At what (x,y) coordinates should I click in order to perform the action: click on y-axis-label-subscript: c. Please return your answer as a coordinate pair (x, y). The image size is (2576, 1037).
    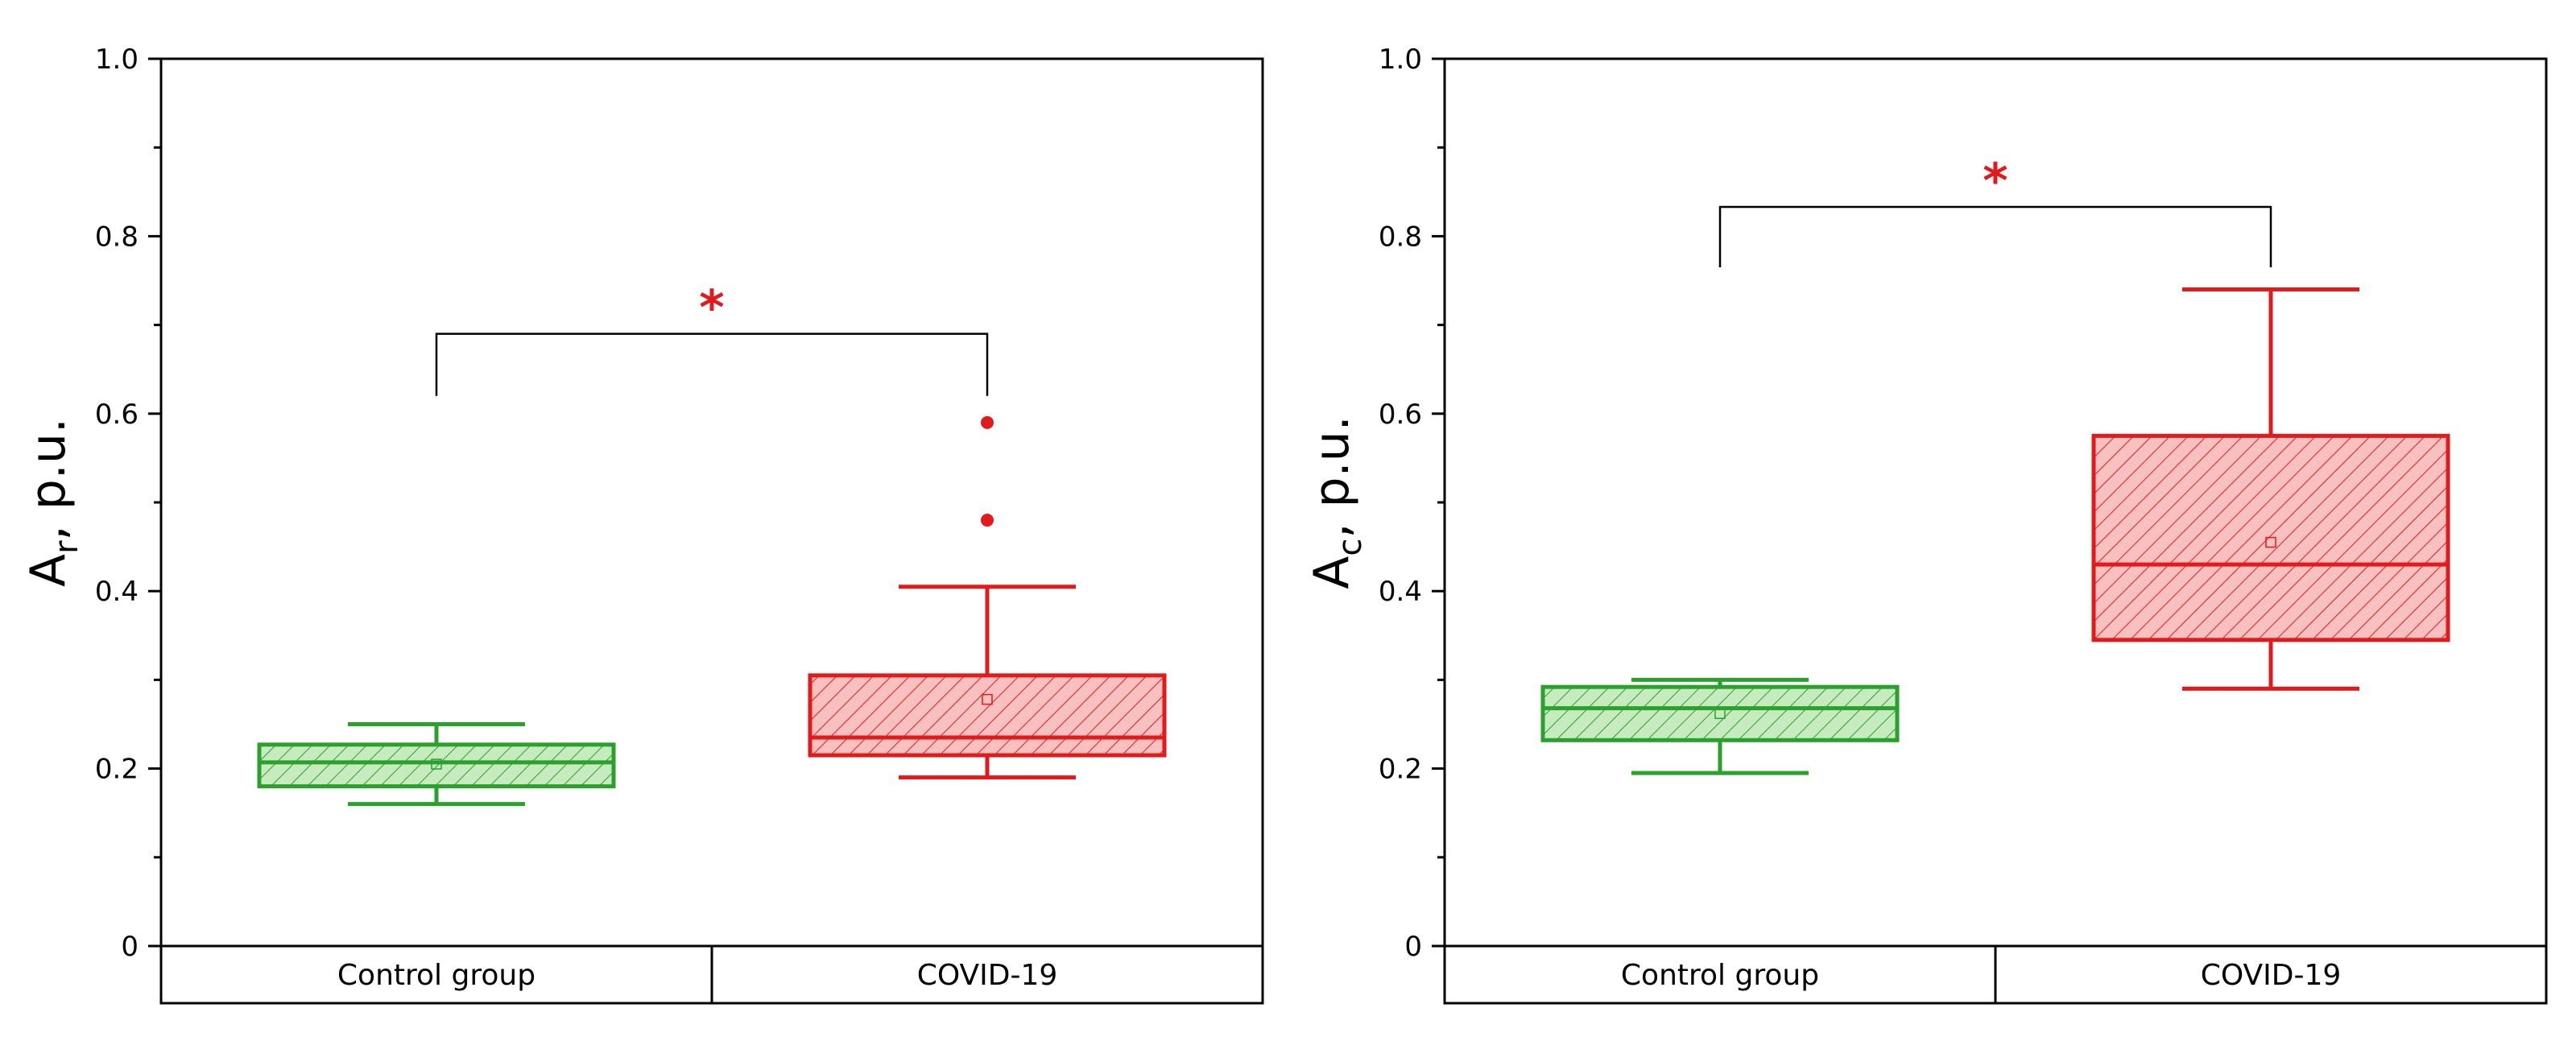
    Looking at the image, I should click on (1350, 547).